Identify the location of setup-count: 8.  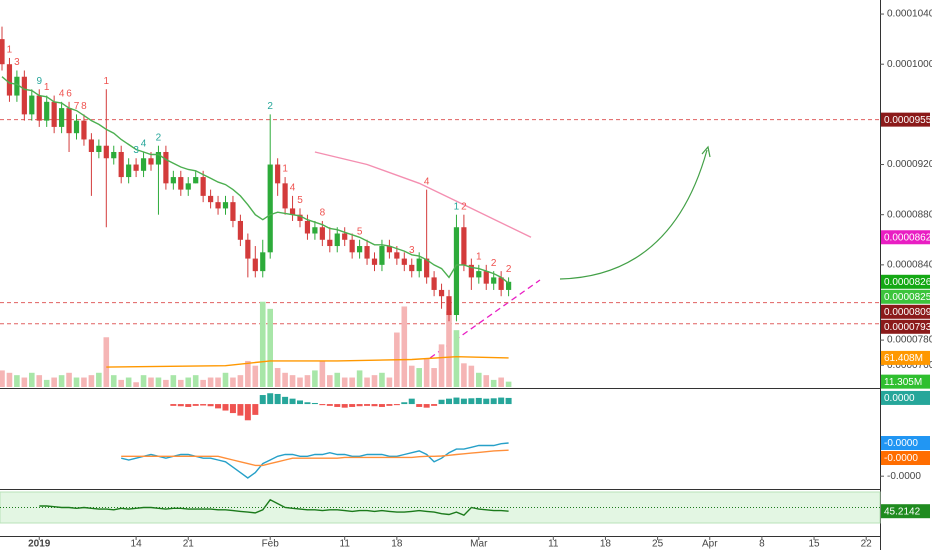
(84, 106).